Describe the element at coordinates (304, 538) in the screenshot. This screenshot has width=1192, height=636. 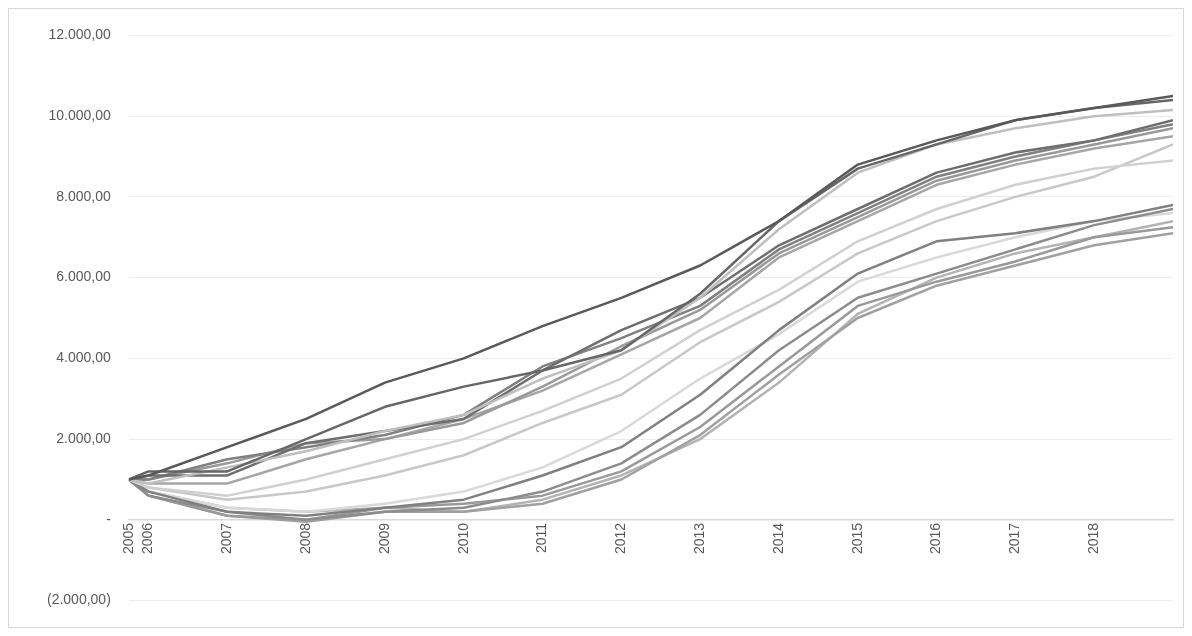
I see `x-tick-label: 2008` at that location.